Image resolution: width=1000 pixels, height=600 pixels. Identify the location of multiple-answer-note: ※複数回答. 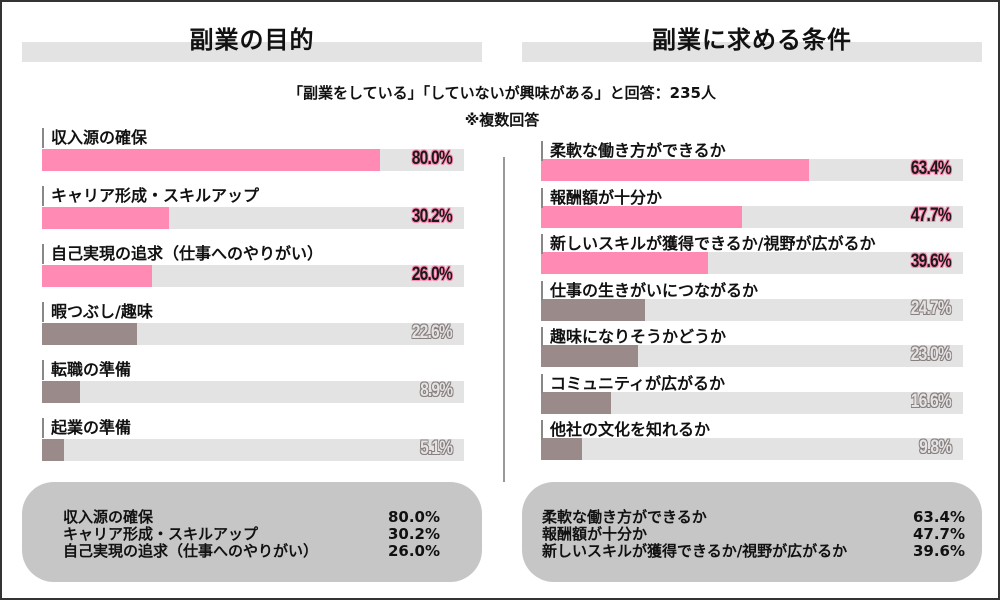
(502, 120).